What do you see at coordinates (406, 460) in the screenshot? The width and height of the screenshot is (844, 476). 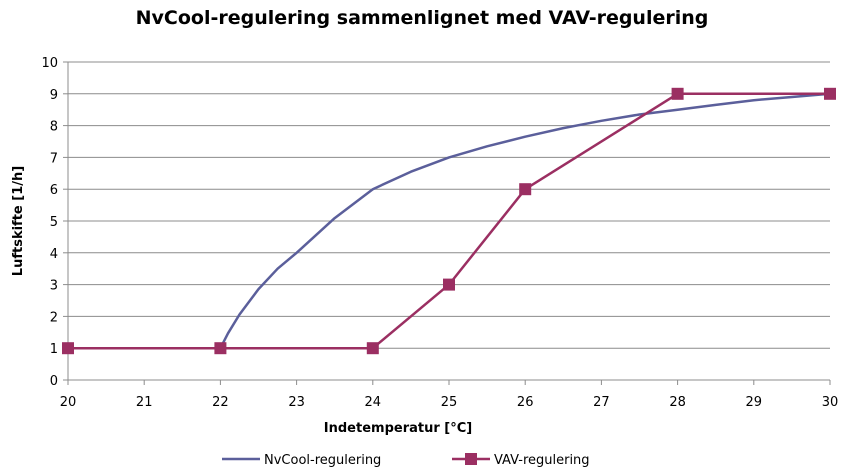 I see `legend: NvCool-regulering VAV-regulering` at bounding box center [406, 460].